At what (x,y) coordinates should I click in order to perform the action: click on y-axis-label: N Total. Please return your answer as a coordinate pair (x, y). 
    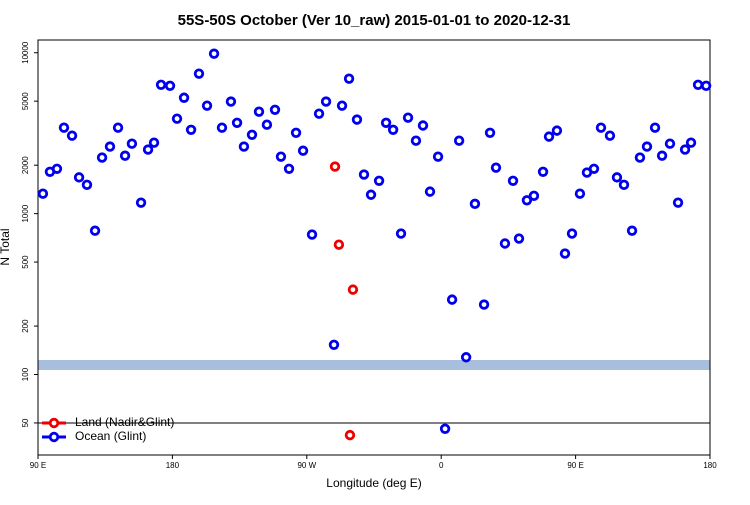
    Looking at the image, I should click on (6, 246).